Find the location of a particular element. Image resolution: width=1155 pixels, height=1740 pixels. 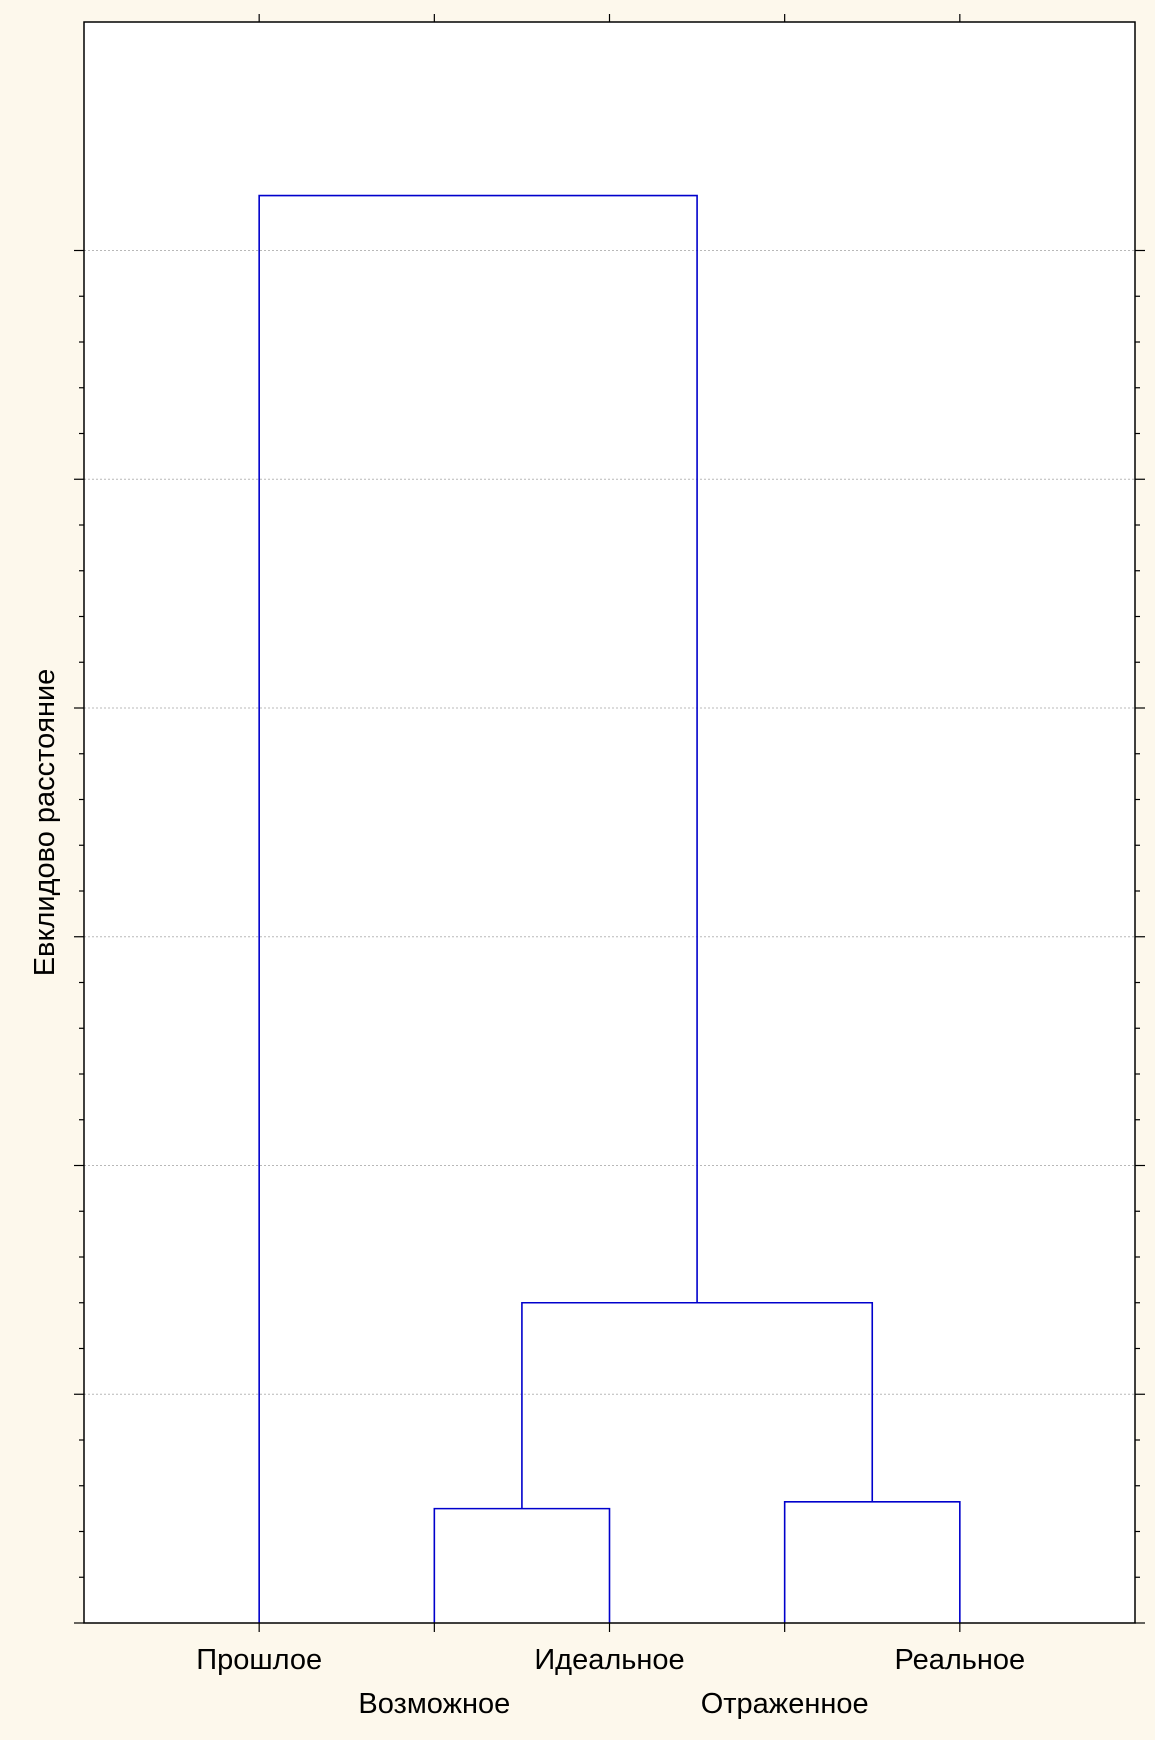

leaf-label: Идеальное is located at coordinates (609, 1660).